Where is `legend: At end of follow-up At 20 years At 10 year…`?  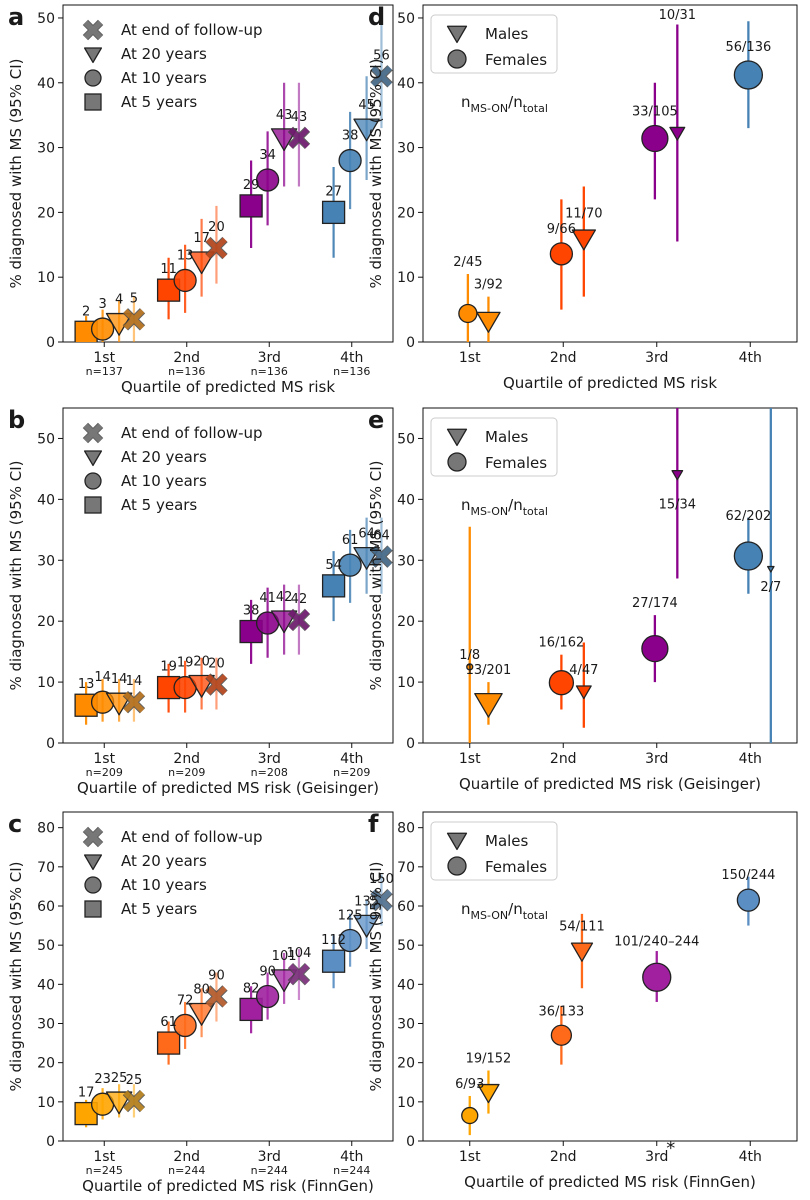 legend: At end of follow-up At 20 years At 10 year… is located at coordinates (172, 65).